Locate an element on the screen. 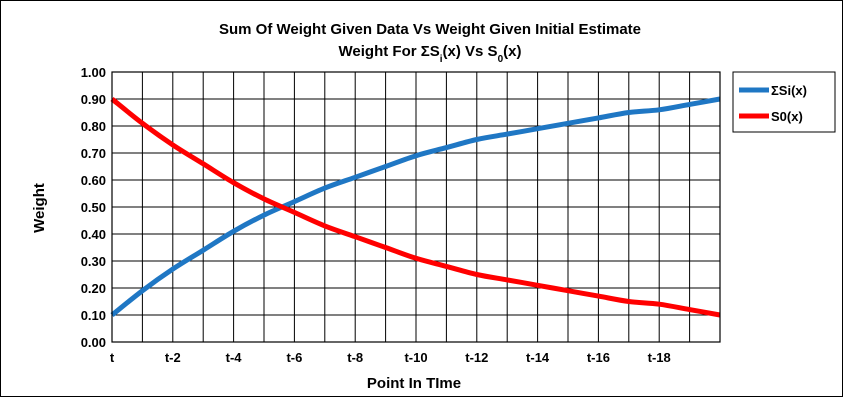  chart-title-line2: Weight For ΣSi(x) Vs S0(x) is located at coordinates (430, 54).